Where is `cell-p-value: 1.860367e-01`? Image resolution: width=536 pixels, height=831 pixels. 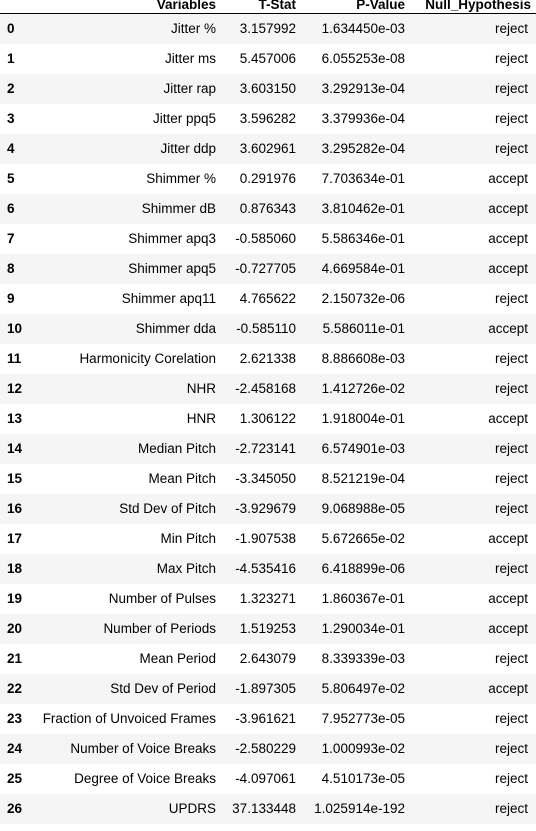 cell-p-value: 1.860367e-01 is located at coordinates (363, 598).